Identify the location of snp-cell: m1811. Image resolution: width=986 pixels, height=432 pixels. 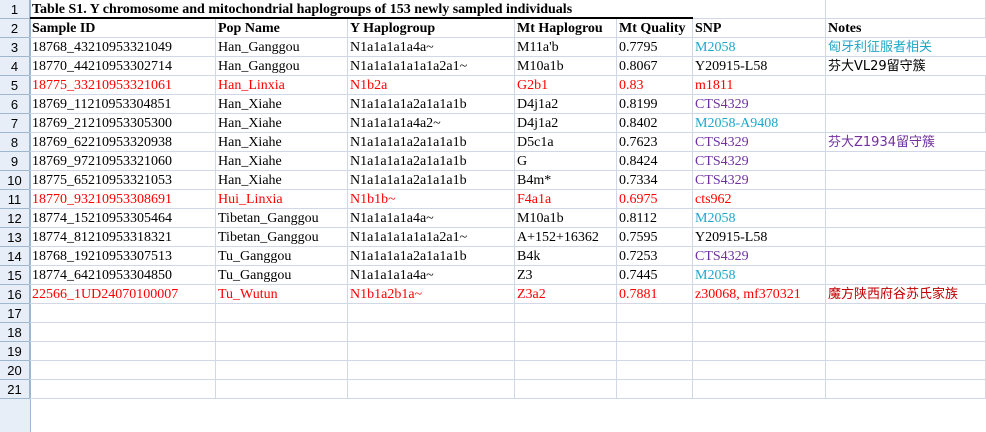
(759, 85).